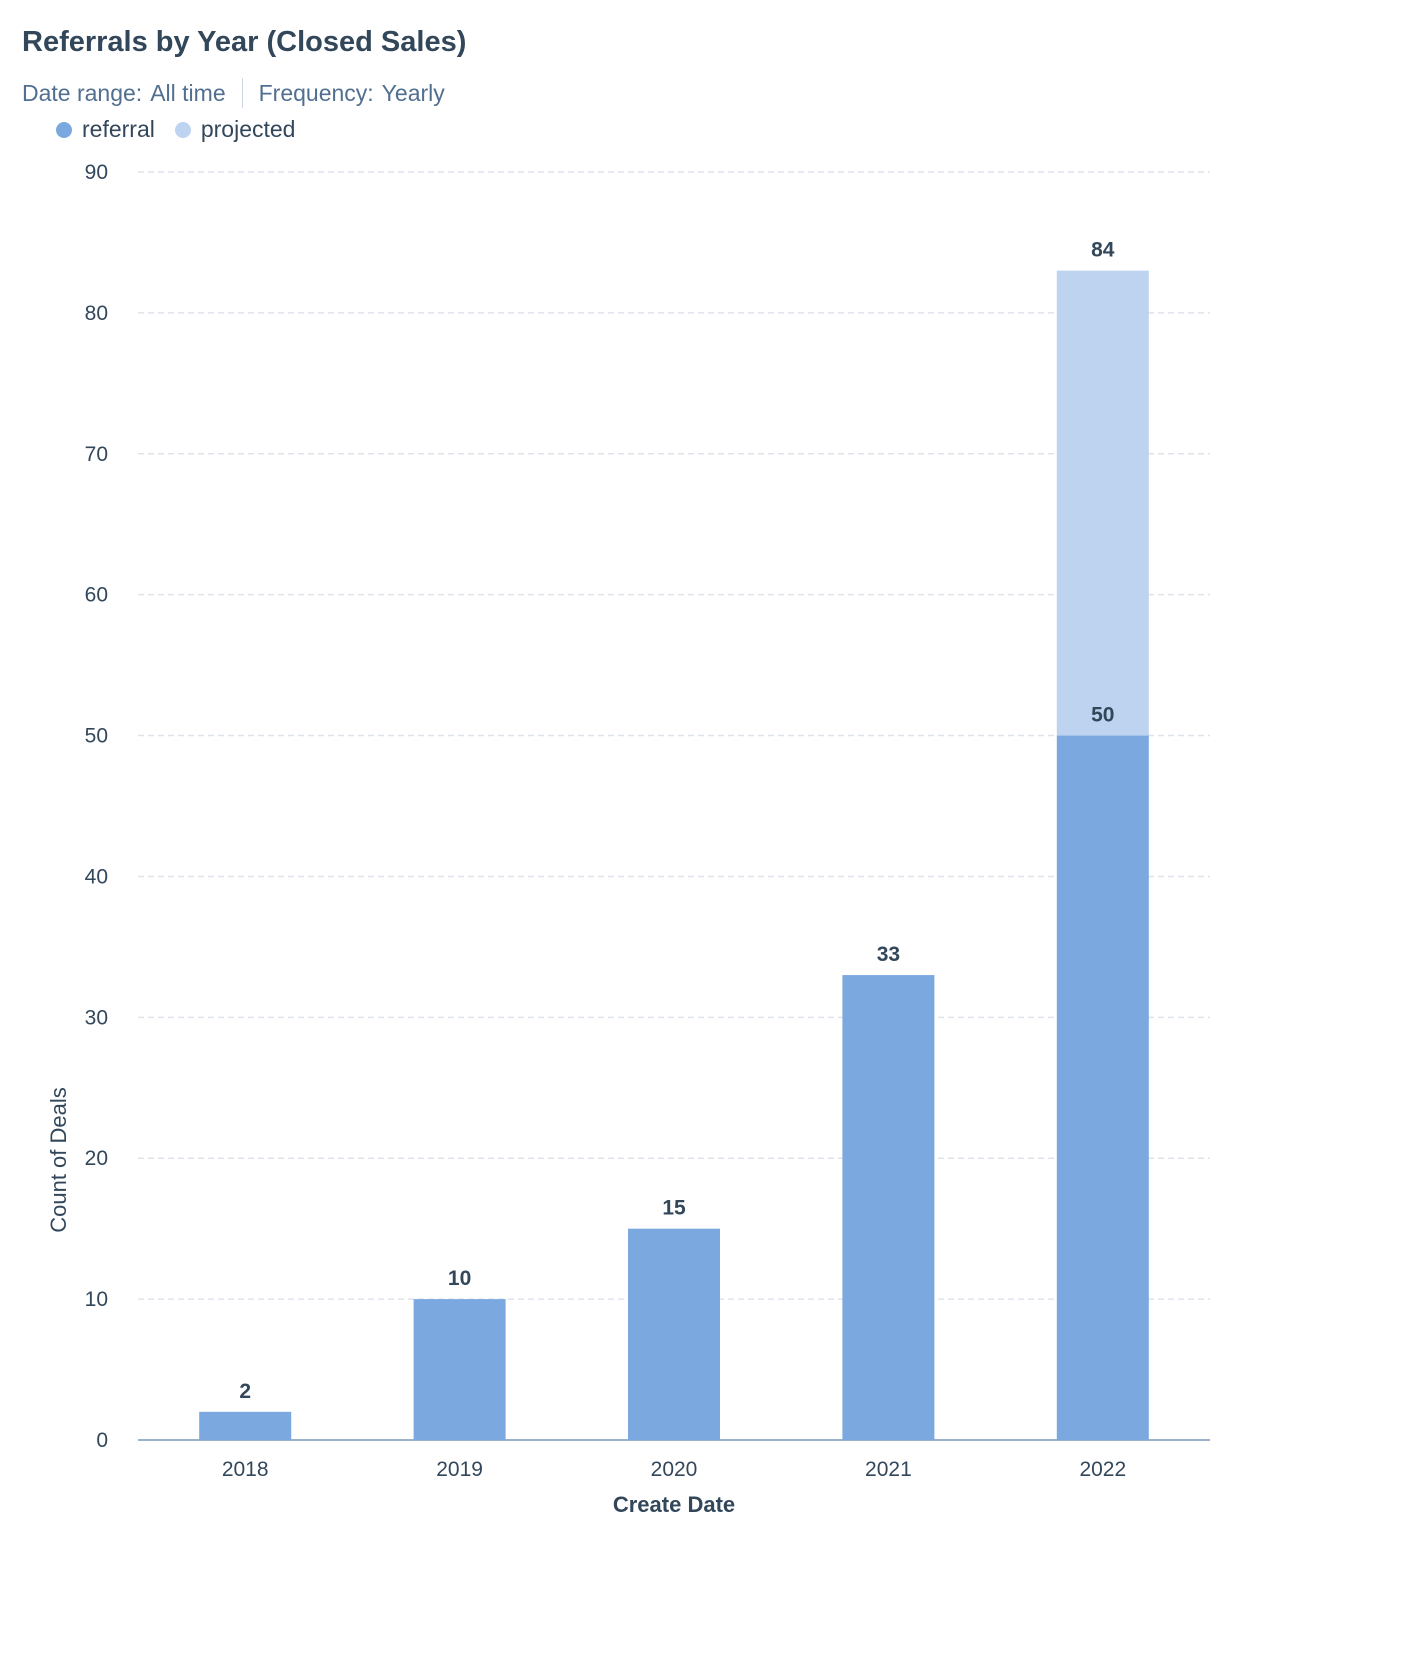 Image resolution: width=1402 pixels, height=1659 pixels. Describe the element at coordinates (413, 92) in the screenshot. I see `frequency-value: Yearly` at that location.